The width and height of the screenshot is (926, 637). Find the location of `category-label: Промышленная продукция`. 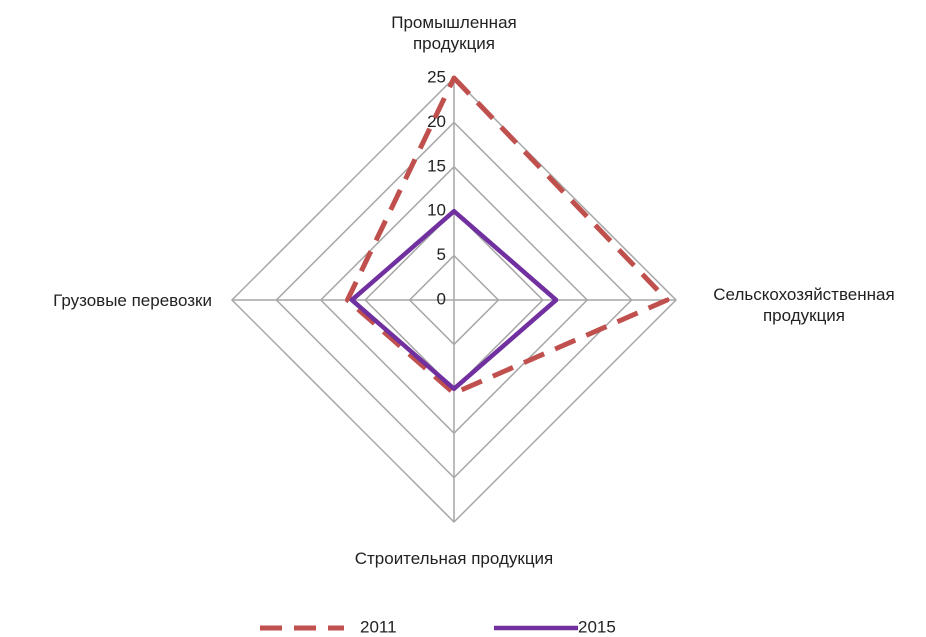

category-label: Промышленная продукция is located at coordinates (454, 33).